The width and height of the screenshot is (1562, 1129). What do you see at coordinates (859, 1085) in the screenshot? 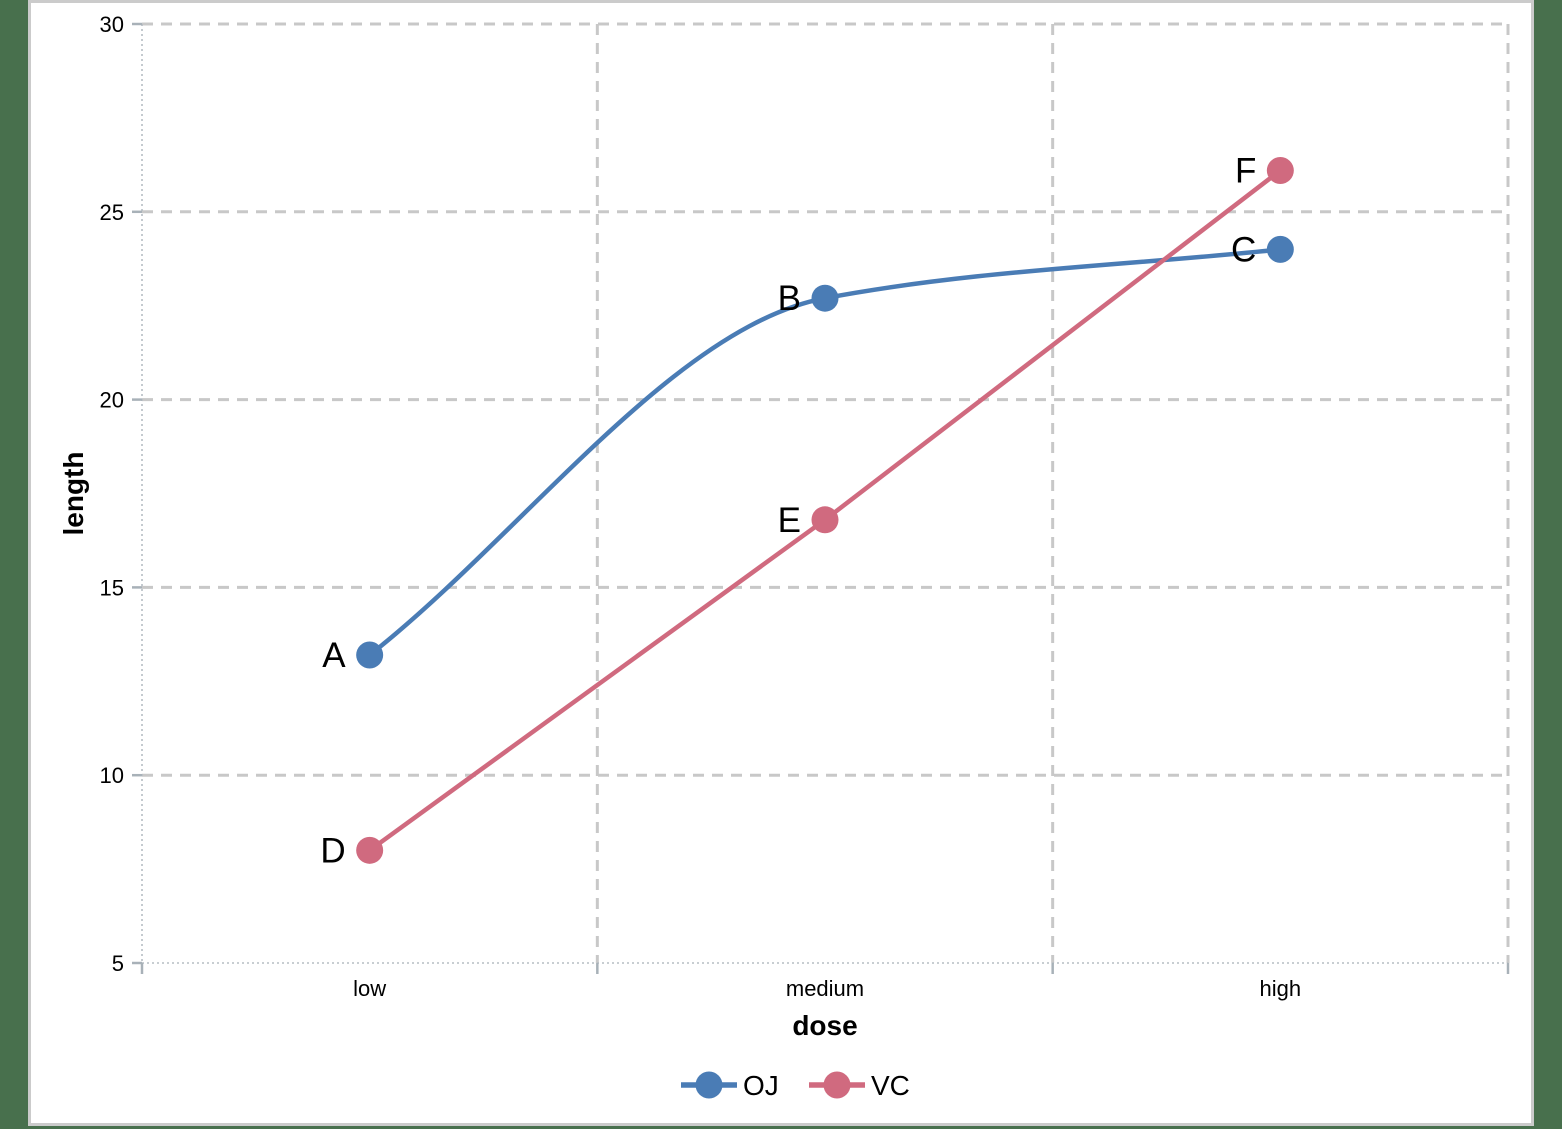
I see `legend-item-VC: VC` at bounding box center [859, 1085].